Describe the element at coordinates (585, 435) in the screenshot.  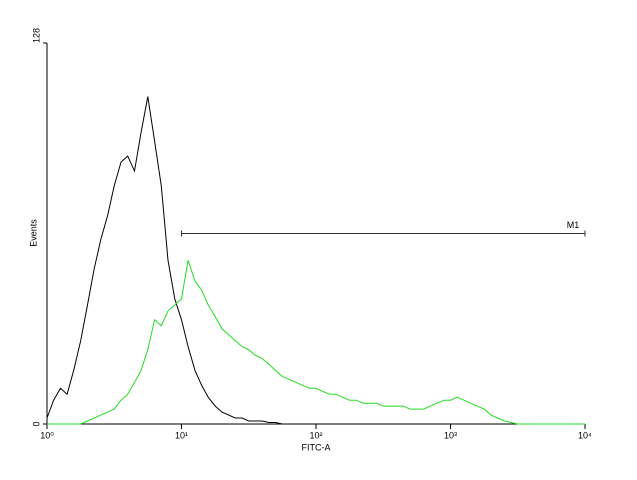
I see `x-tick-label: 10⁴` at that location.